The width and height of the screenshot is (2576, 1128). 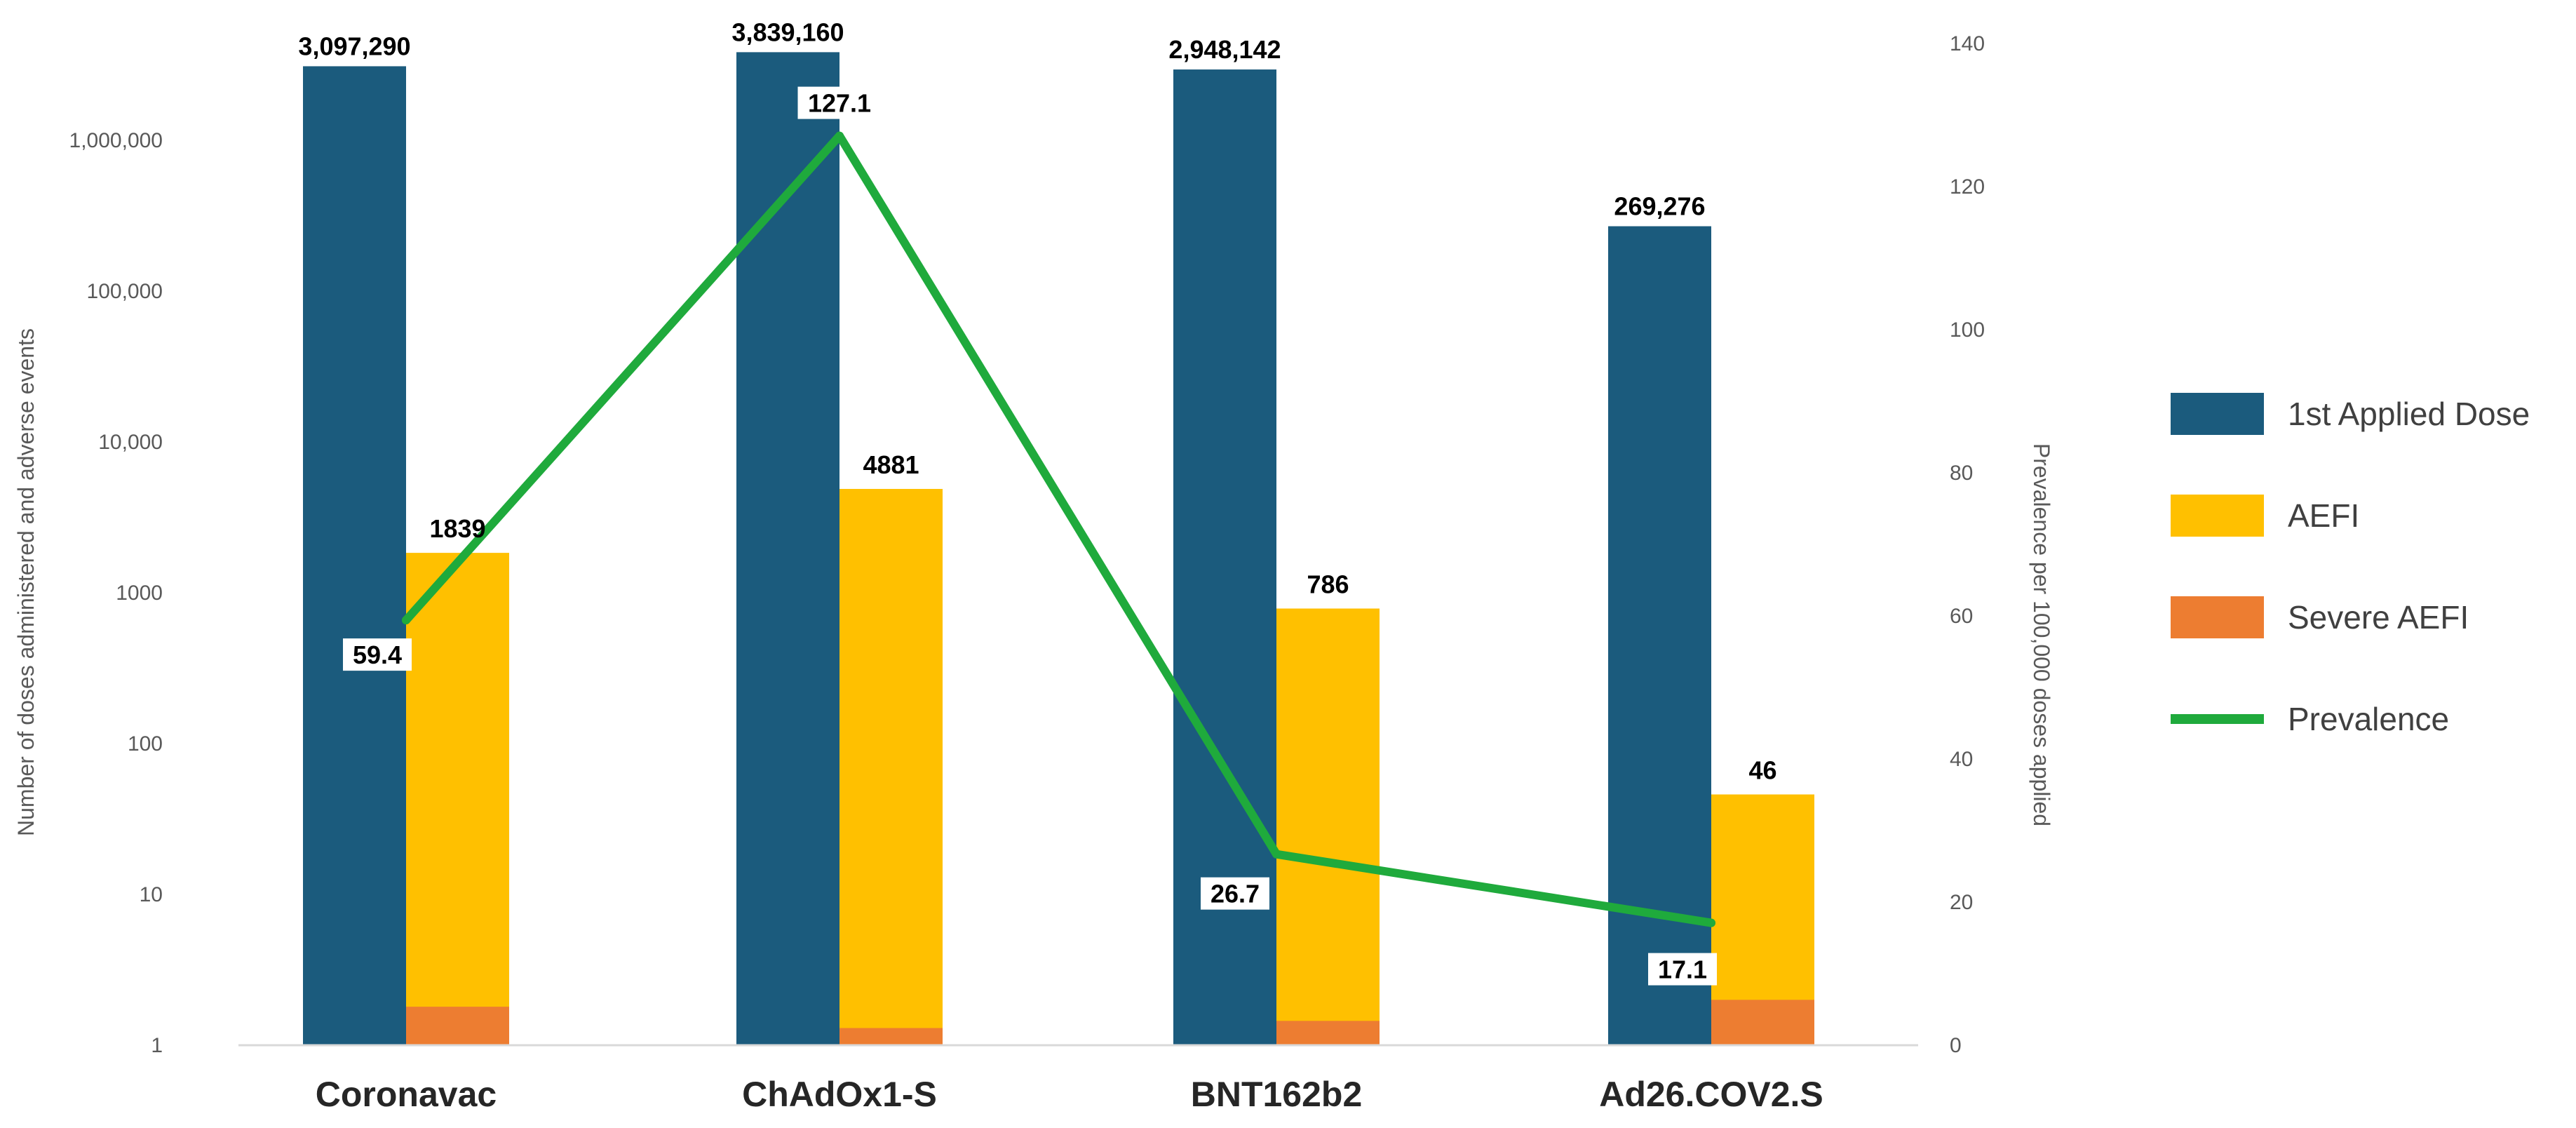 I want to click on bar-severe-aefi-ad26-cov2-s, so click(x=1762, y=1022).